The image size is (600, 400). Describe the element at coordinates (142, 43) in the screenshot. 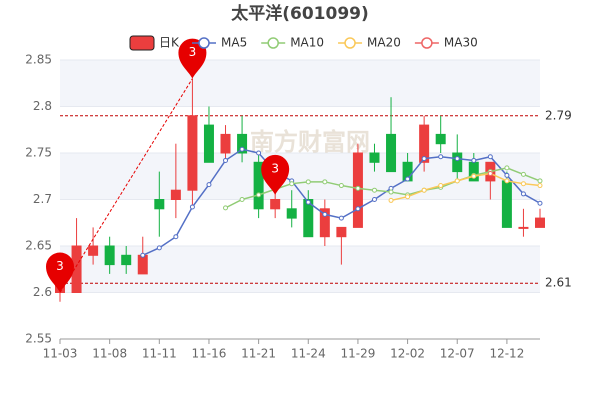

I see `legend-candle-icon` at that location.